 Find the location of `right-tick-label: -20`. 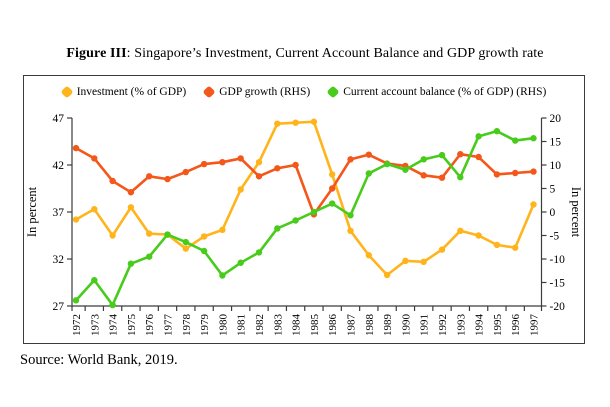

right-tick-label: -20 is located at coordinates (558, 307).